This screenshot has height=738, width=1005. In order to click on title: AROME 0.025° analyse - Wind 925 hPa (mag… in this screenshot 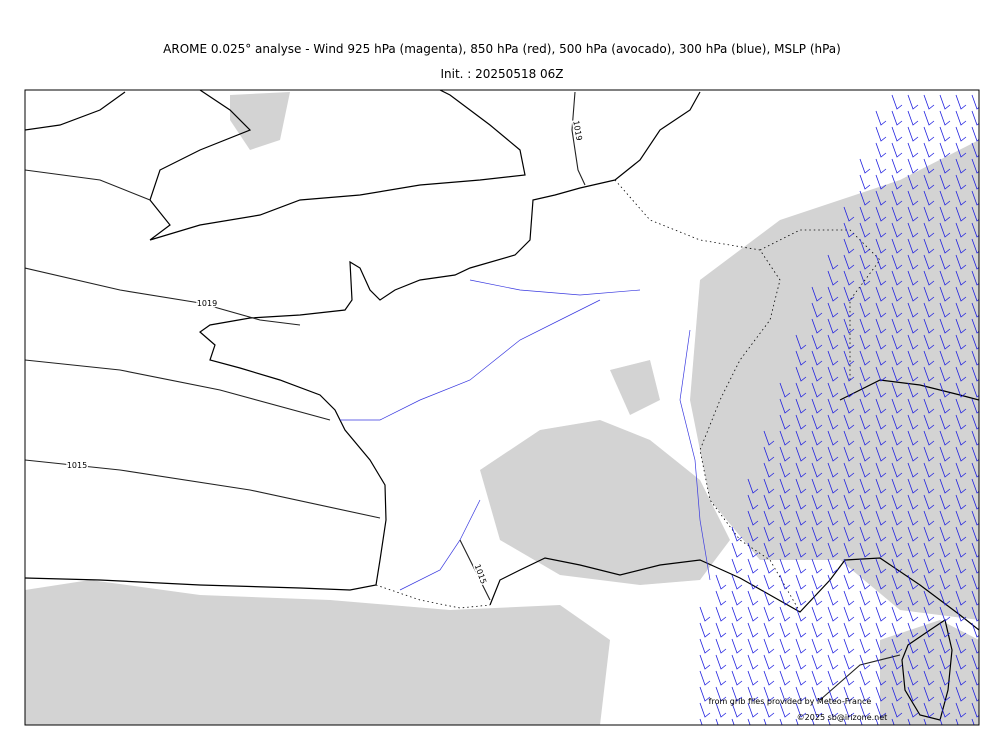, I will do `click(502, 49)`.